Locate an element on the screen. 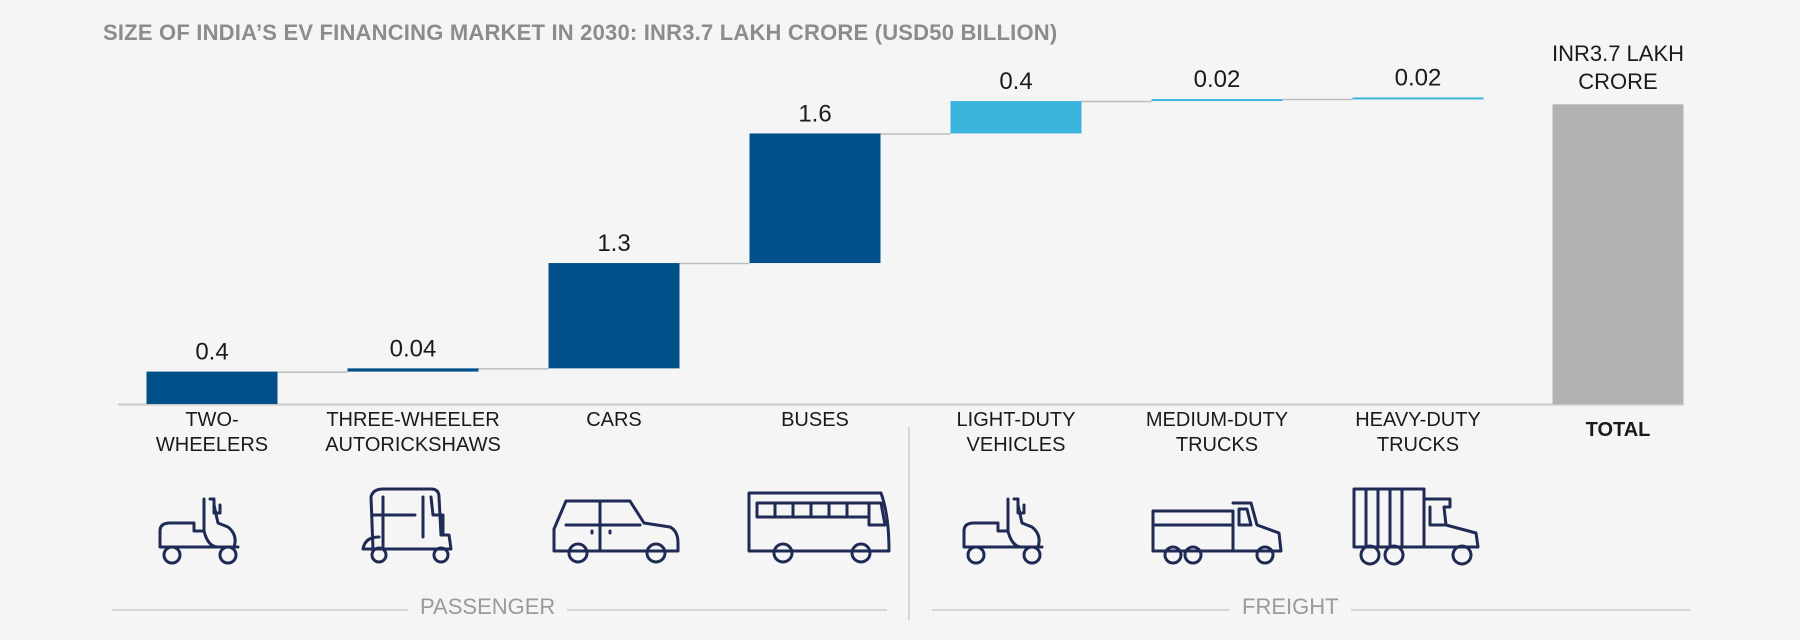 The height and width of the screenshot is (640, 1800). category-label-line1: THREE-WHEELER is located at coordinates (413, 420).